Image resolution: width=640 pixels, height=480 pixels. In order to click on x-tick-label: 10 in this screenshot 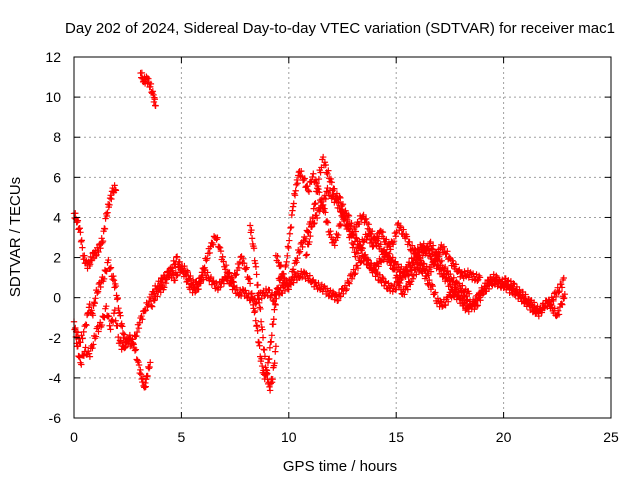, I will do `click(289, 437)`.